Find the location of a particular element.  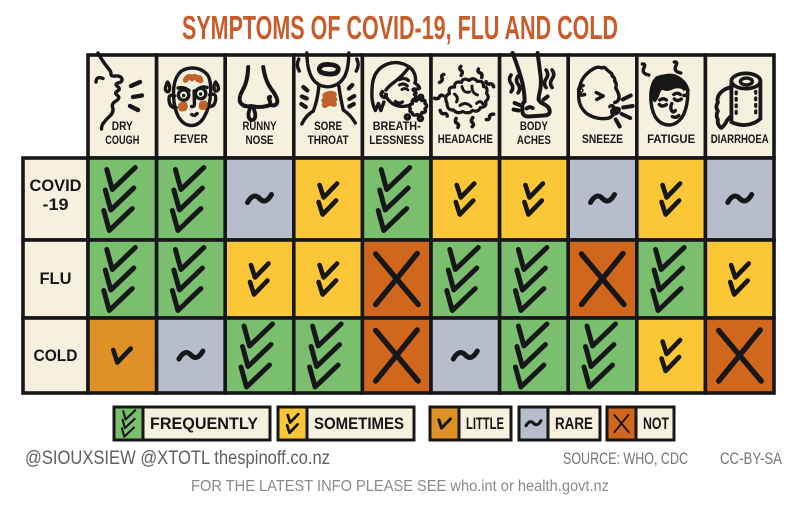

svg-text: CC-BY-SA is located at coordinates (751, 458).